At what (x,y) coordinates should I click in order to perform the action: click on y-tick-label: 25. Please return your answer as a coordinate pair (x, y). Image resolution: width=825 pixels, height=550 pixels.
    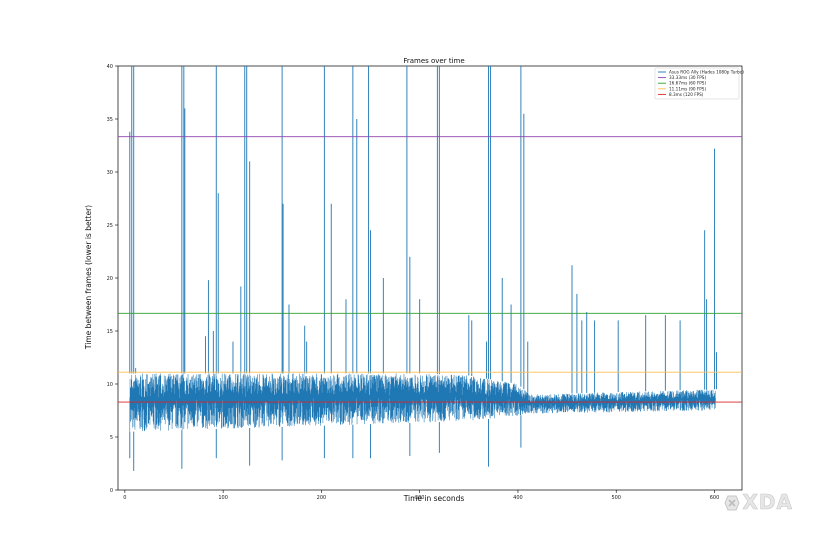
    Looking at the image, I should click on (110, 226).